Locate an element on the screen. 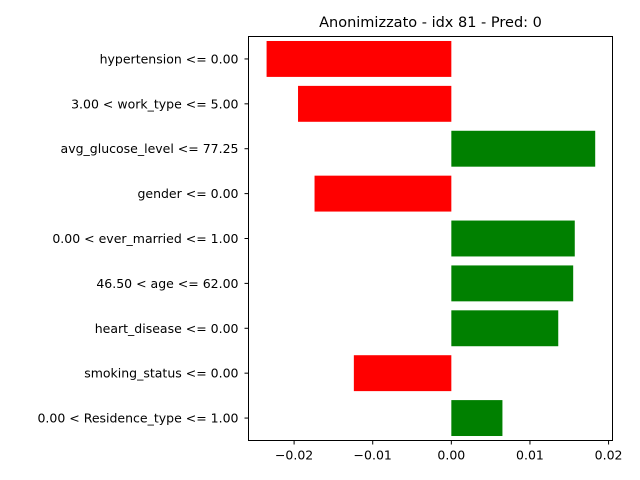 Image resolution: width=640 pixels, height=480 pixels. y-tick-label: 0.00 < ever_married <= 1.00 is located at coordinates (145, 238).